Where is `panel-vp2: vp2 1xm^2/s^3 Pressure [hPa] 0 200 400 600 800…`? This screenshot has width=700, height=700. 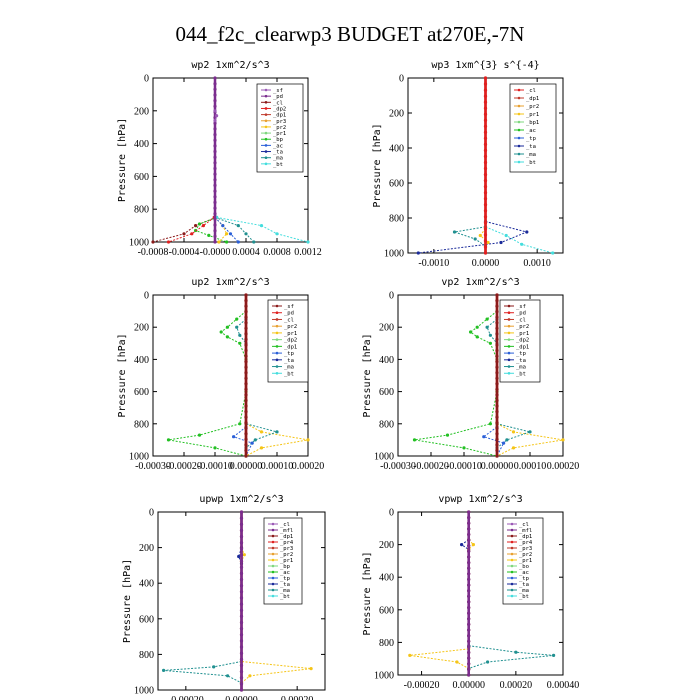 panel-vp2: vp2 1xm^2/s^3 Pressure [hPa] 0 200 400 600 800… is located at coordinates (470, 374).